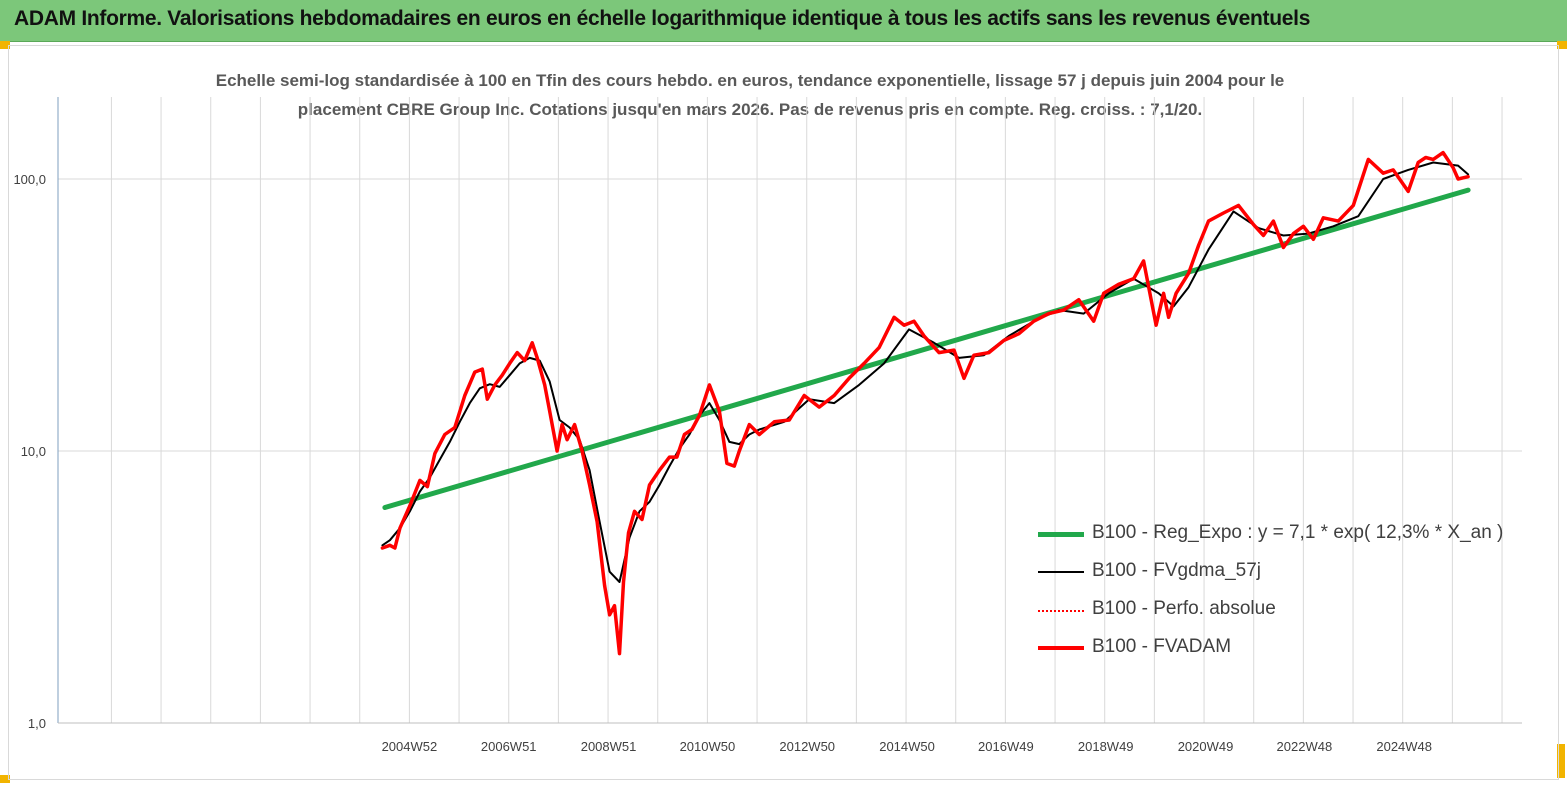 The image size is (1567, 790). I want to click on y-tick-label: 10,0, so click(33, 451).